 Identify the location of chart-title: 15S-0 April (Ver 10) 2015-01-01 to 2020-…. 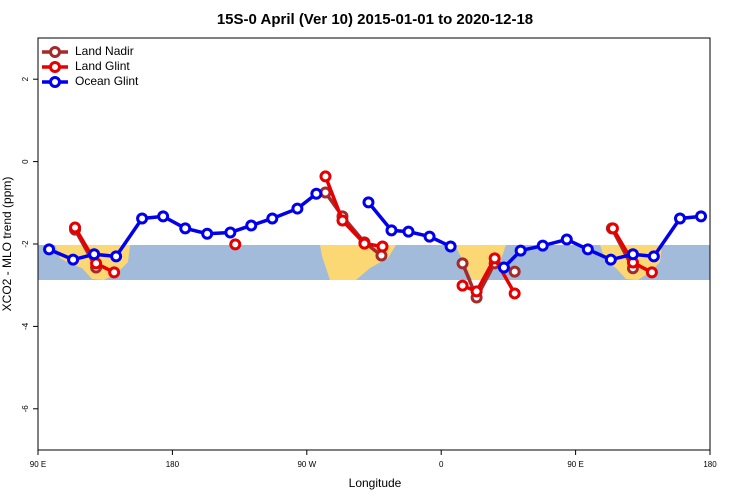
(375, 19).